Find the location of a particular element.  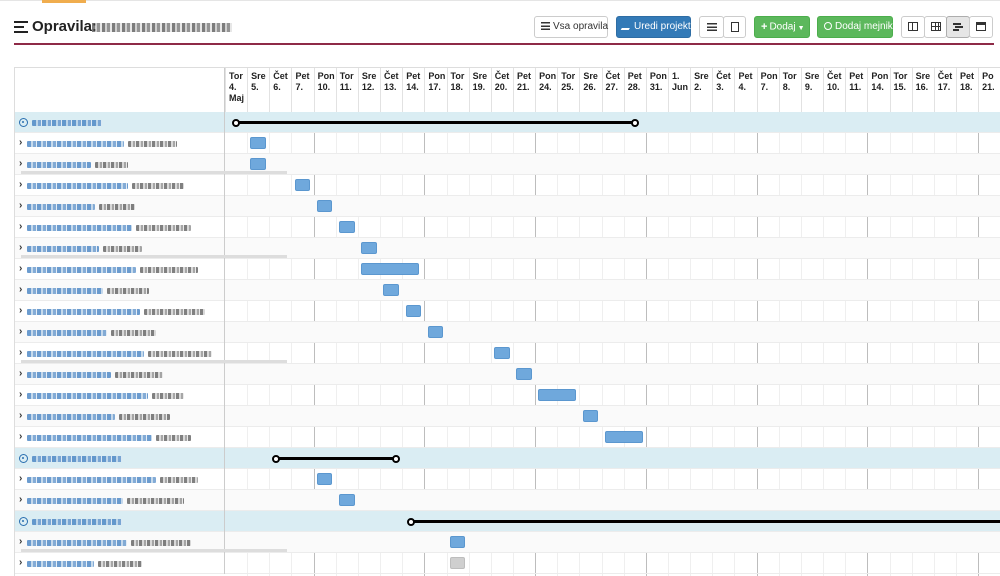

project-row is located at coordinates (507, 458).